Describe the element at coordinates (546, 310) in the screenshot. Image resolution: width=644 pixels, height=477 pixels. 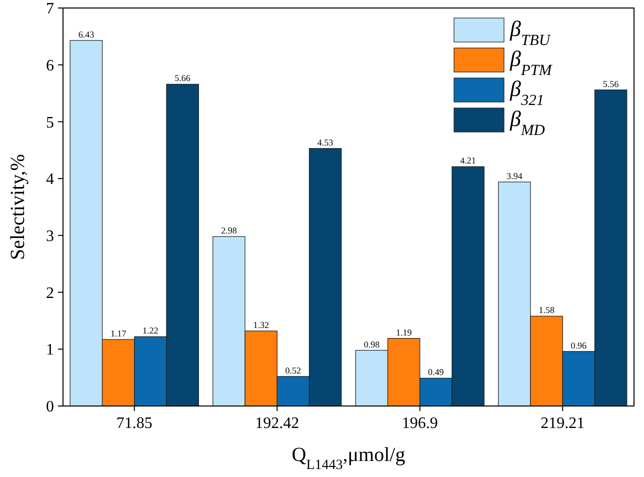
I see `data-label: 1.58` at that location.